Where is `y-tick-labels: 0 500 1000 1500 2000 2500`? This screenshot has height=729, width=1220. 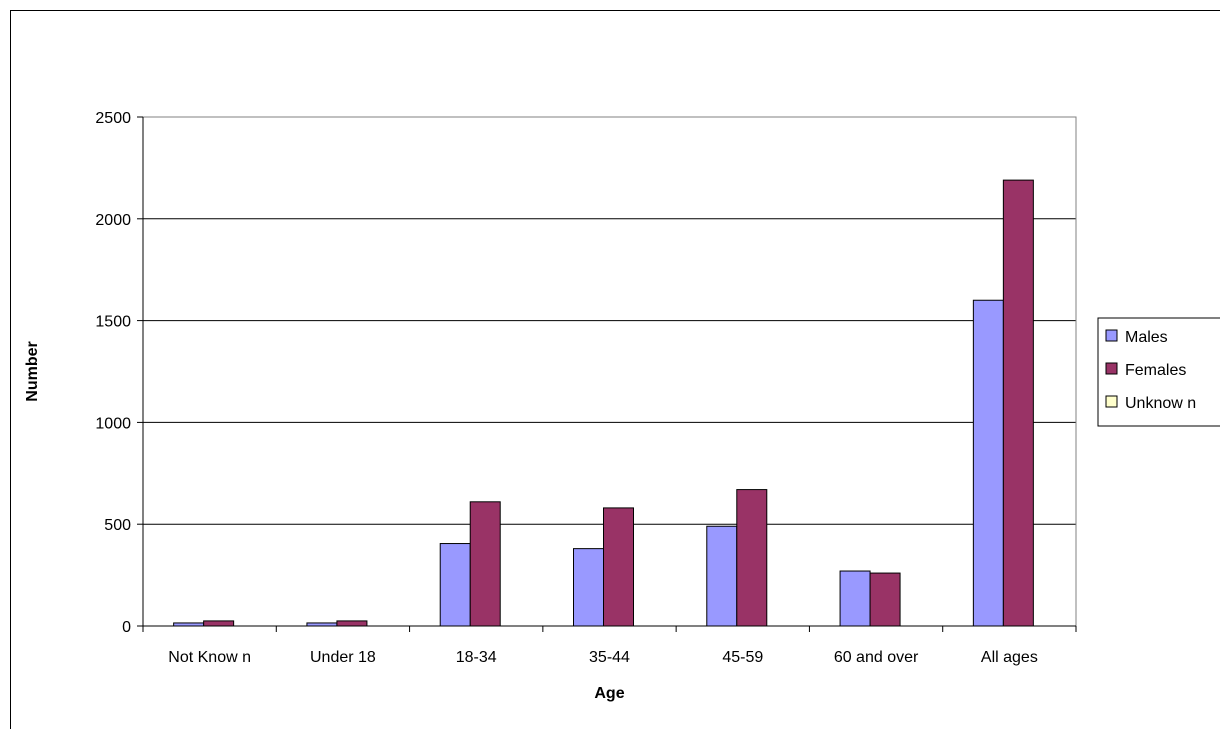 y-tick-labels: 0 500 1000 1500 2000 2500 is located at coordinates (113, 373).